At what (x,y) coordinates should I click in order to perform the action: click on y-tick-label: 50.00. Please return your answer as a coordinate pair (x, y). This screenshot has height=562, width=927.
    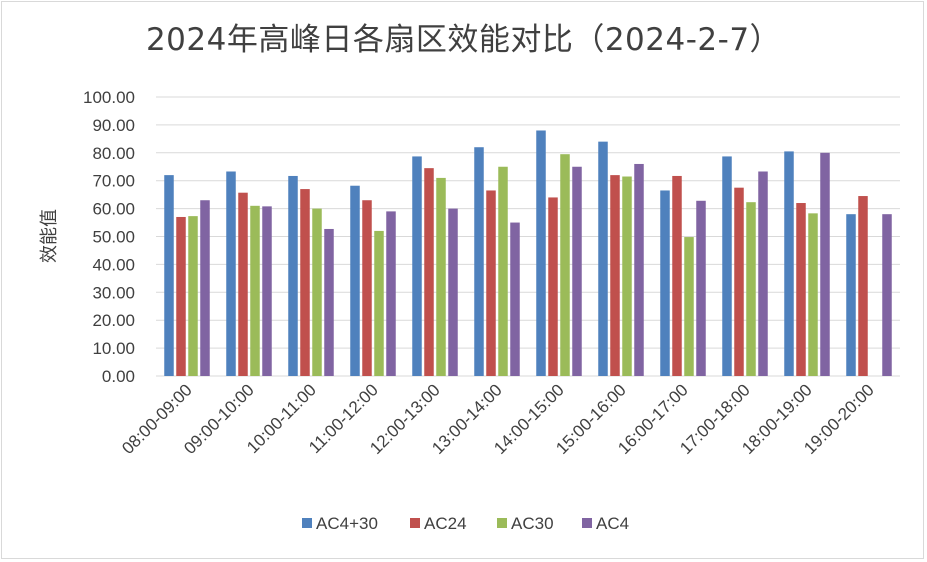
    Looking at the image, I should click on (113, 237).